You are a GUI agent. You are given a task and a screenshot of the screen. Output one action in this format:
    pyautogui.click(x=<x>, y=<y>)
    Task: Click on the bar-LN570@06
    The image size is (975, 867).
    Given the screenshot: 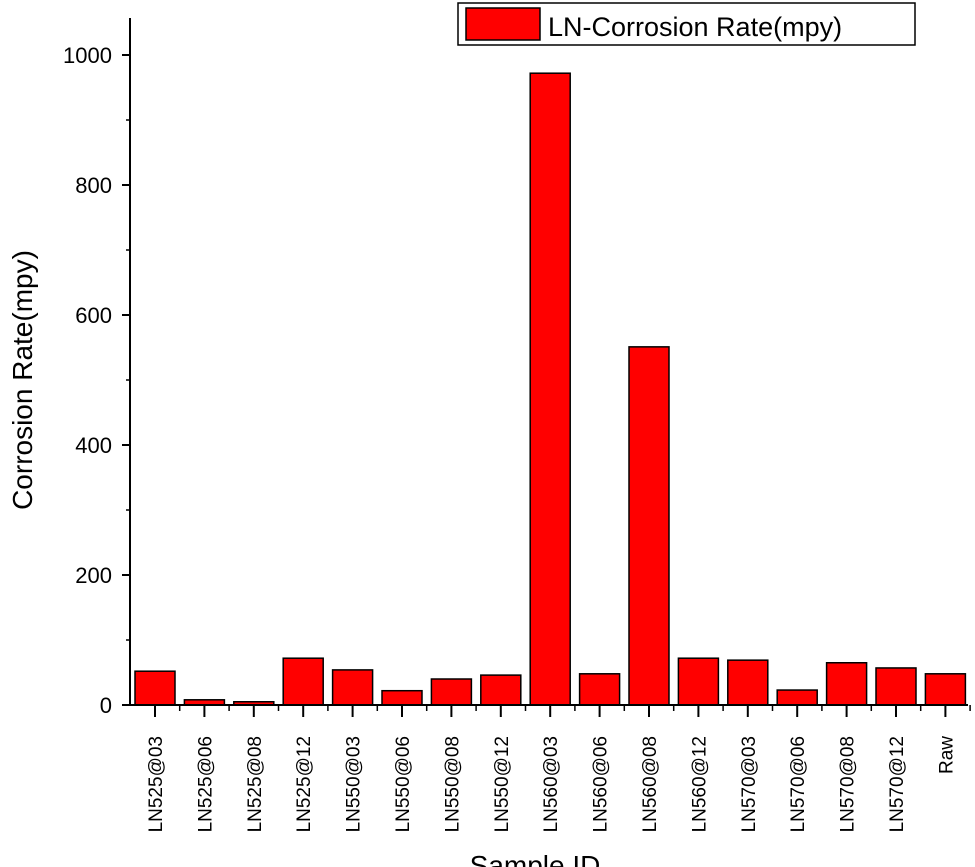 What is the action you would take?
    pyautogui.click(x=797, y=697)
    